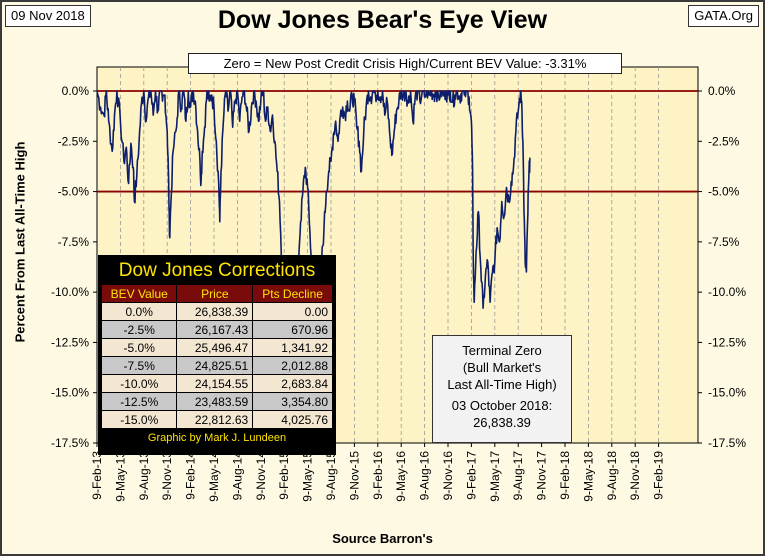 This screenshot has height=556, width=765. I want to click on table-row: -5.0% 25,496.47 1,341.92, so click(216, 347).